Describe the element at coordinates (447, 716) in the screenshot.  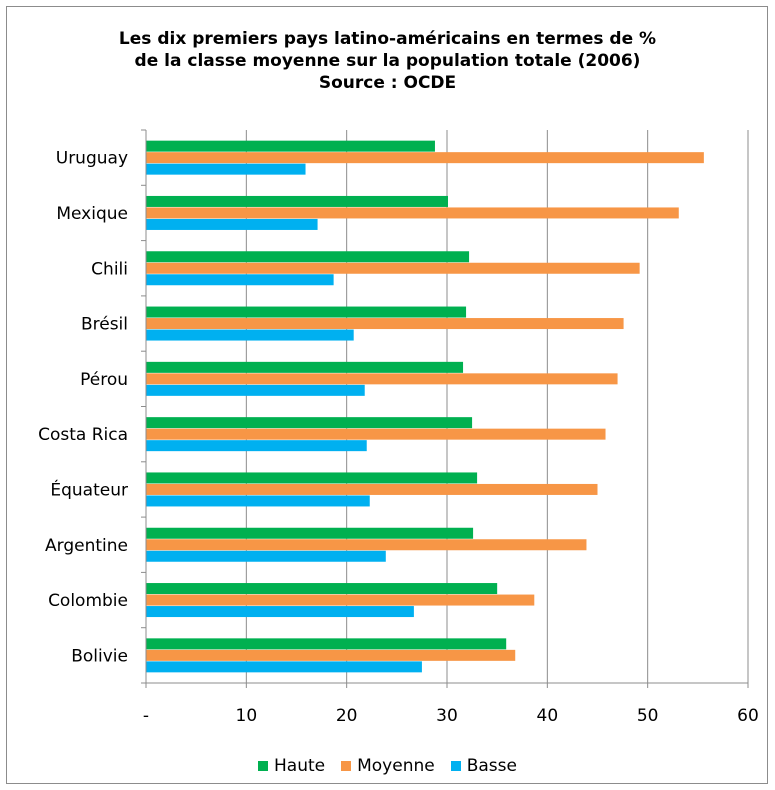
I see `x-tick-label-3: 30` at that location.